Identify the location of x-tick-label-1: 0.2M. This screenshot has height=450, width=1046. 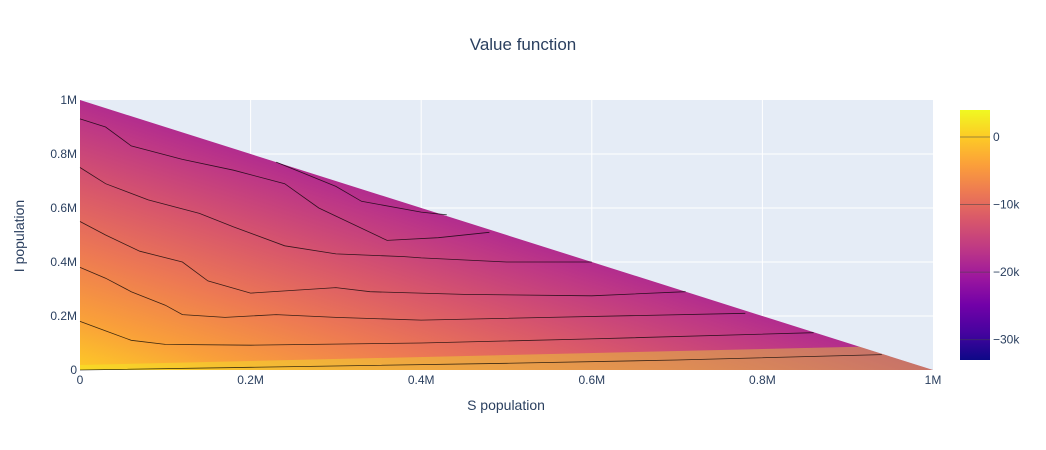
(250, 380).